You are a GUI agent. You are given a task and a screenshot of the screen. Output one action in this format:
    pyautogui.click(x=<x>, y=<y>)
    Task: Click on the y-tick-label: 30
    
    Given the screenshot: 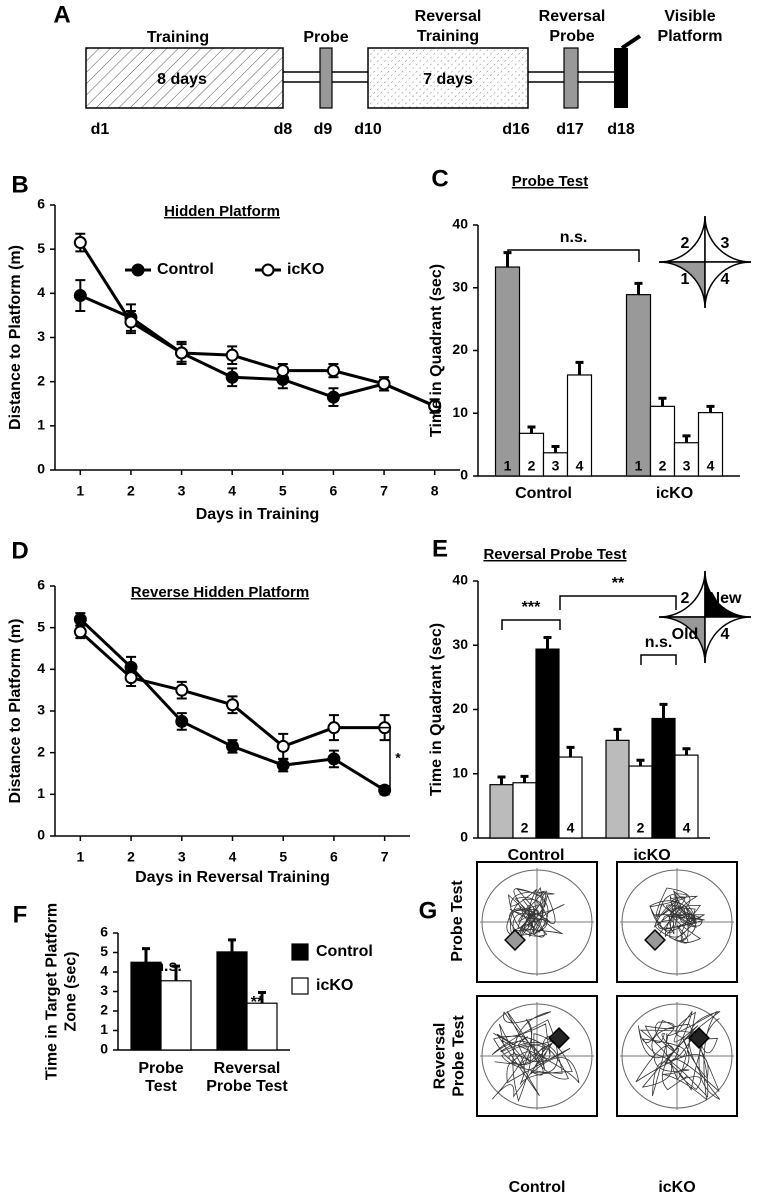 What is the action you would take?
    pyautogui.click(x=460, y=644)
    